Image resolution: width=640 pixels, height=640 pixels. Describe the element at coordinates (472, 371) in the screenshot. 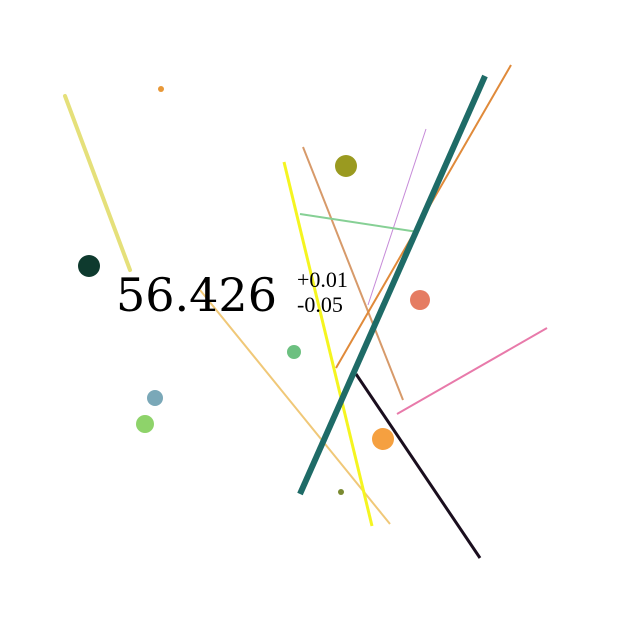

I see `pink-line` at that location.